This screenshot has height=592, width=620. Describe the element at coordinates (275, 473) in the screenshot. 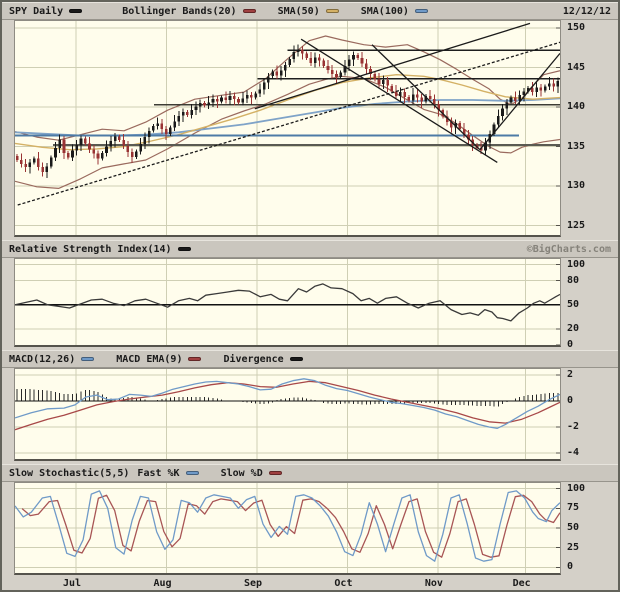

I see `slow-d-dash-icon` at that location.